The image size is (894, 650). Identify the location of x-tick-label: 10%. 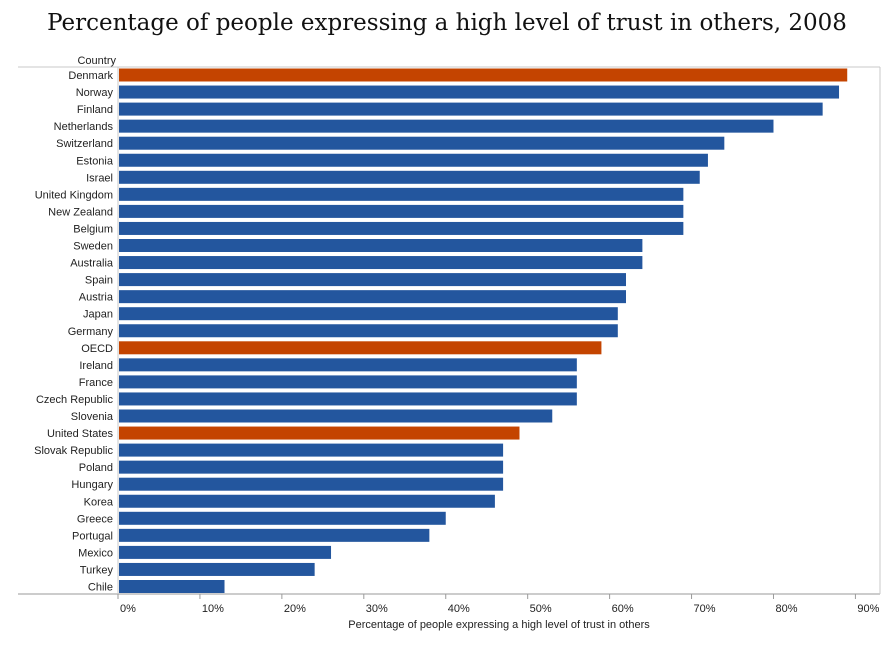
(213, 609).